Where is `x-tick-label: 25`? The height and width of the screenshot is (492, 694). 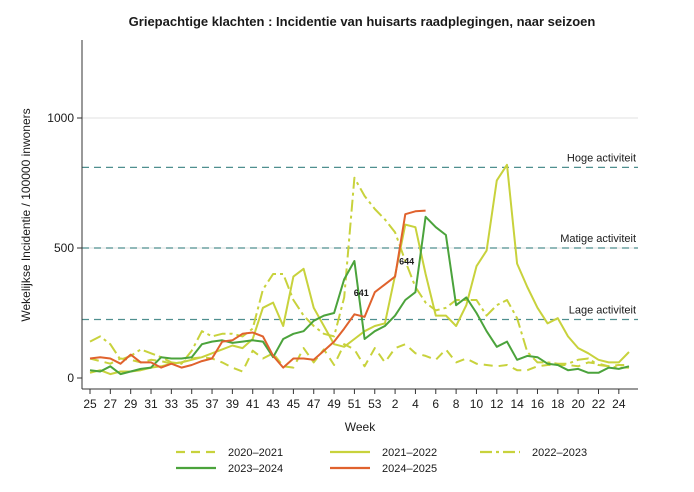 x-tick-label: 25 is located at coordinates (90, 404).